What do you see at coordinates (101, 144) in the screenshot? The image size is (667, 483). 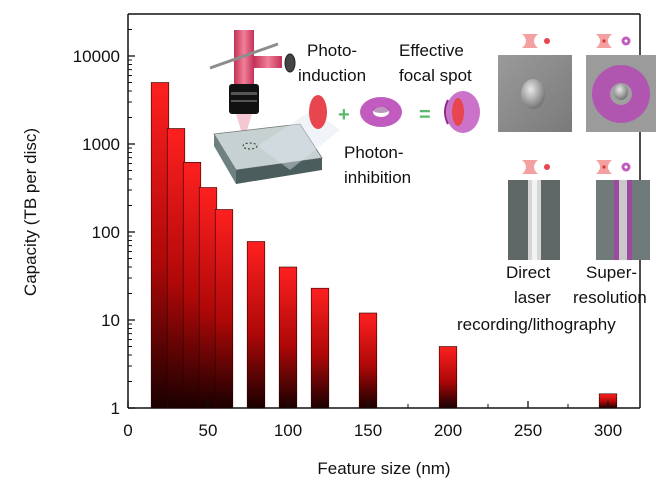 I see `y-tick-label: 1000` at bounding box center [101, 144].